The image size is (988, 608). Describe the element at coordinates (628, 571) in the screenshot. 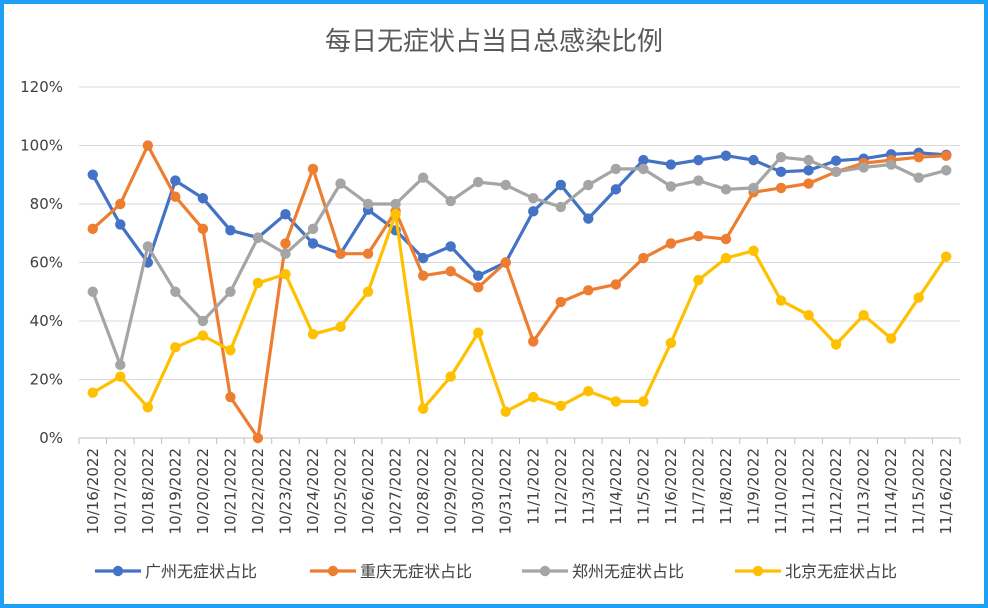

I see `legend-label: 郑州无症状占比` at that location.